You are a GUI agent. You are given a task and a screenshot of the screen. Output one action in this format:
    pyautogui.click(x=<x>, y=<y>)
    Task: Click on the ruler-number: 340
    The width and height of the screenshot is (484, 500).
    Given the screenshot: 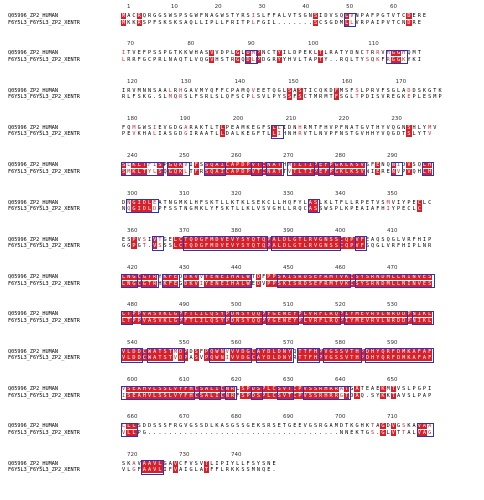 What is the action you would take?
    pyautogui.click(x=340, y=193)
    